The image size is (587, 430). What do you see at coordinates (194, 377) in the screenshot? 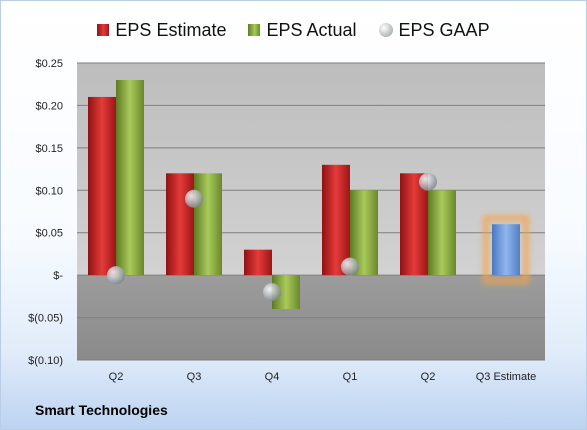
I see `x-tick-label: Q3` at bounding box center [194, 377].